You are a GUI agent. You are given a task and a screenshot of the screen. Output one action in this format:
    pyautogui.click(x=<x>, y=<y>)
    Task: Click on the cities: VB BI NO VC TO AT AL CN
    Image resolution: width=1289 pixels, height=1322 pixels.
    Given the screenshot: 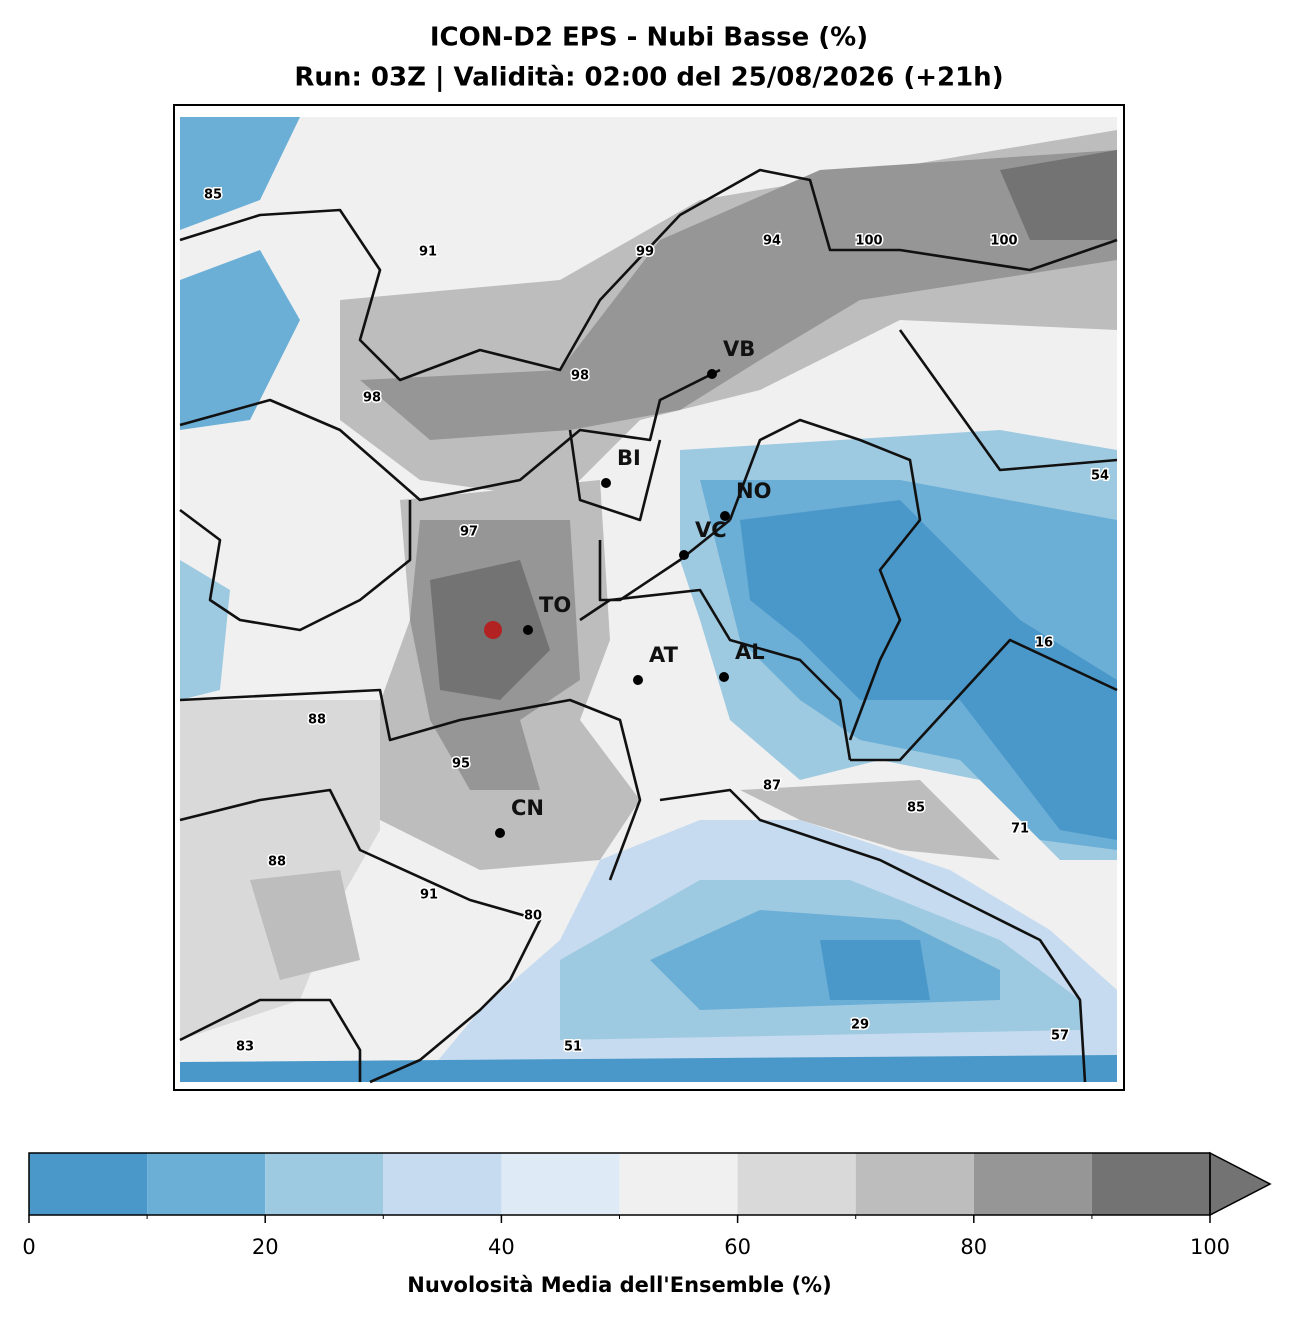 What is the action you would take?
    pyautogui.click(x=633, y=587)
    